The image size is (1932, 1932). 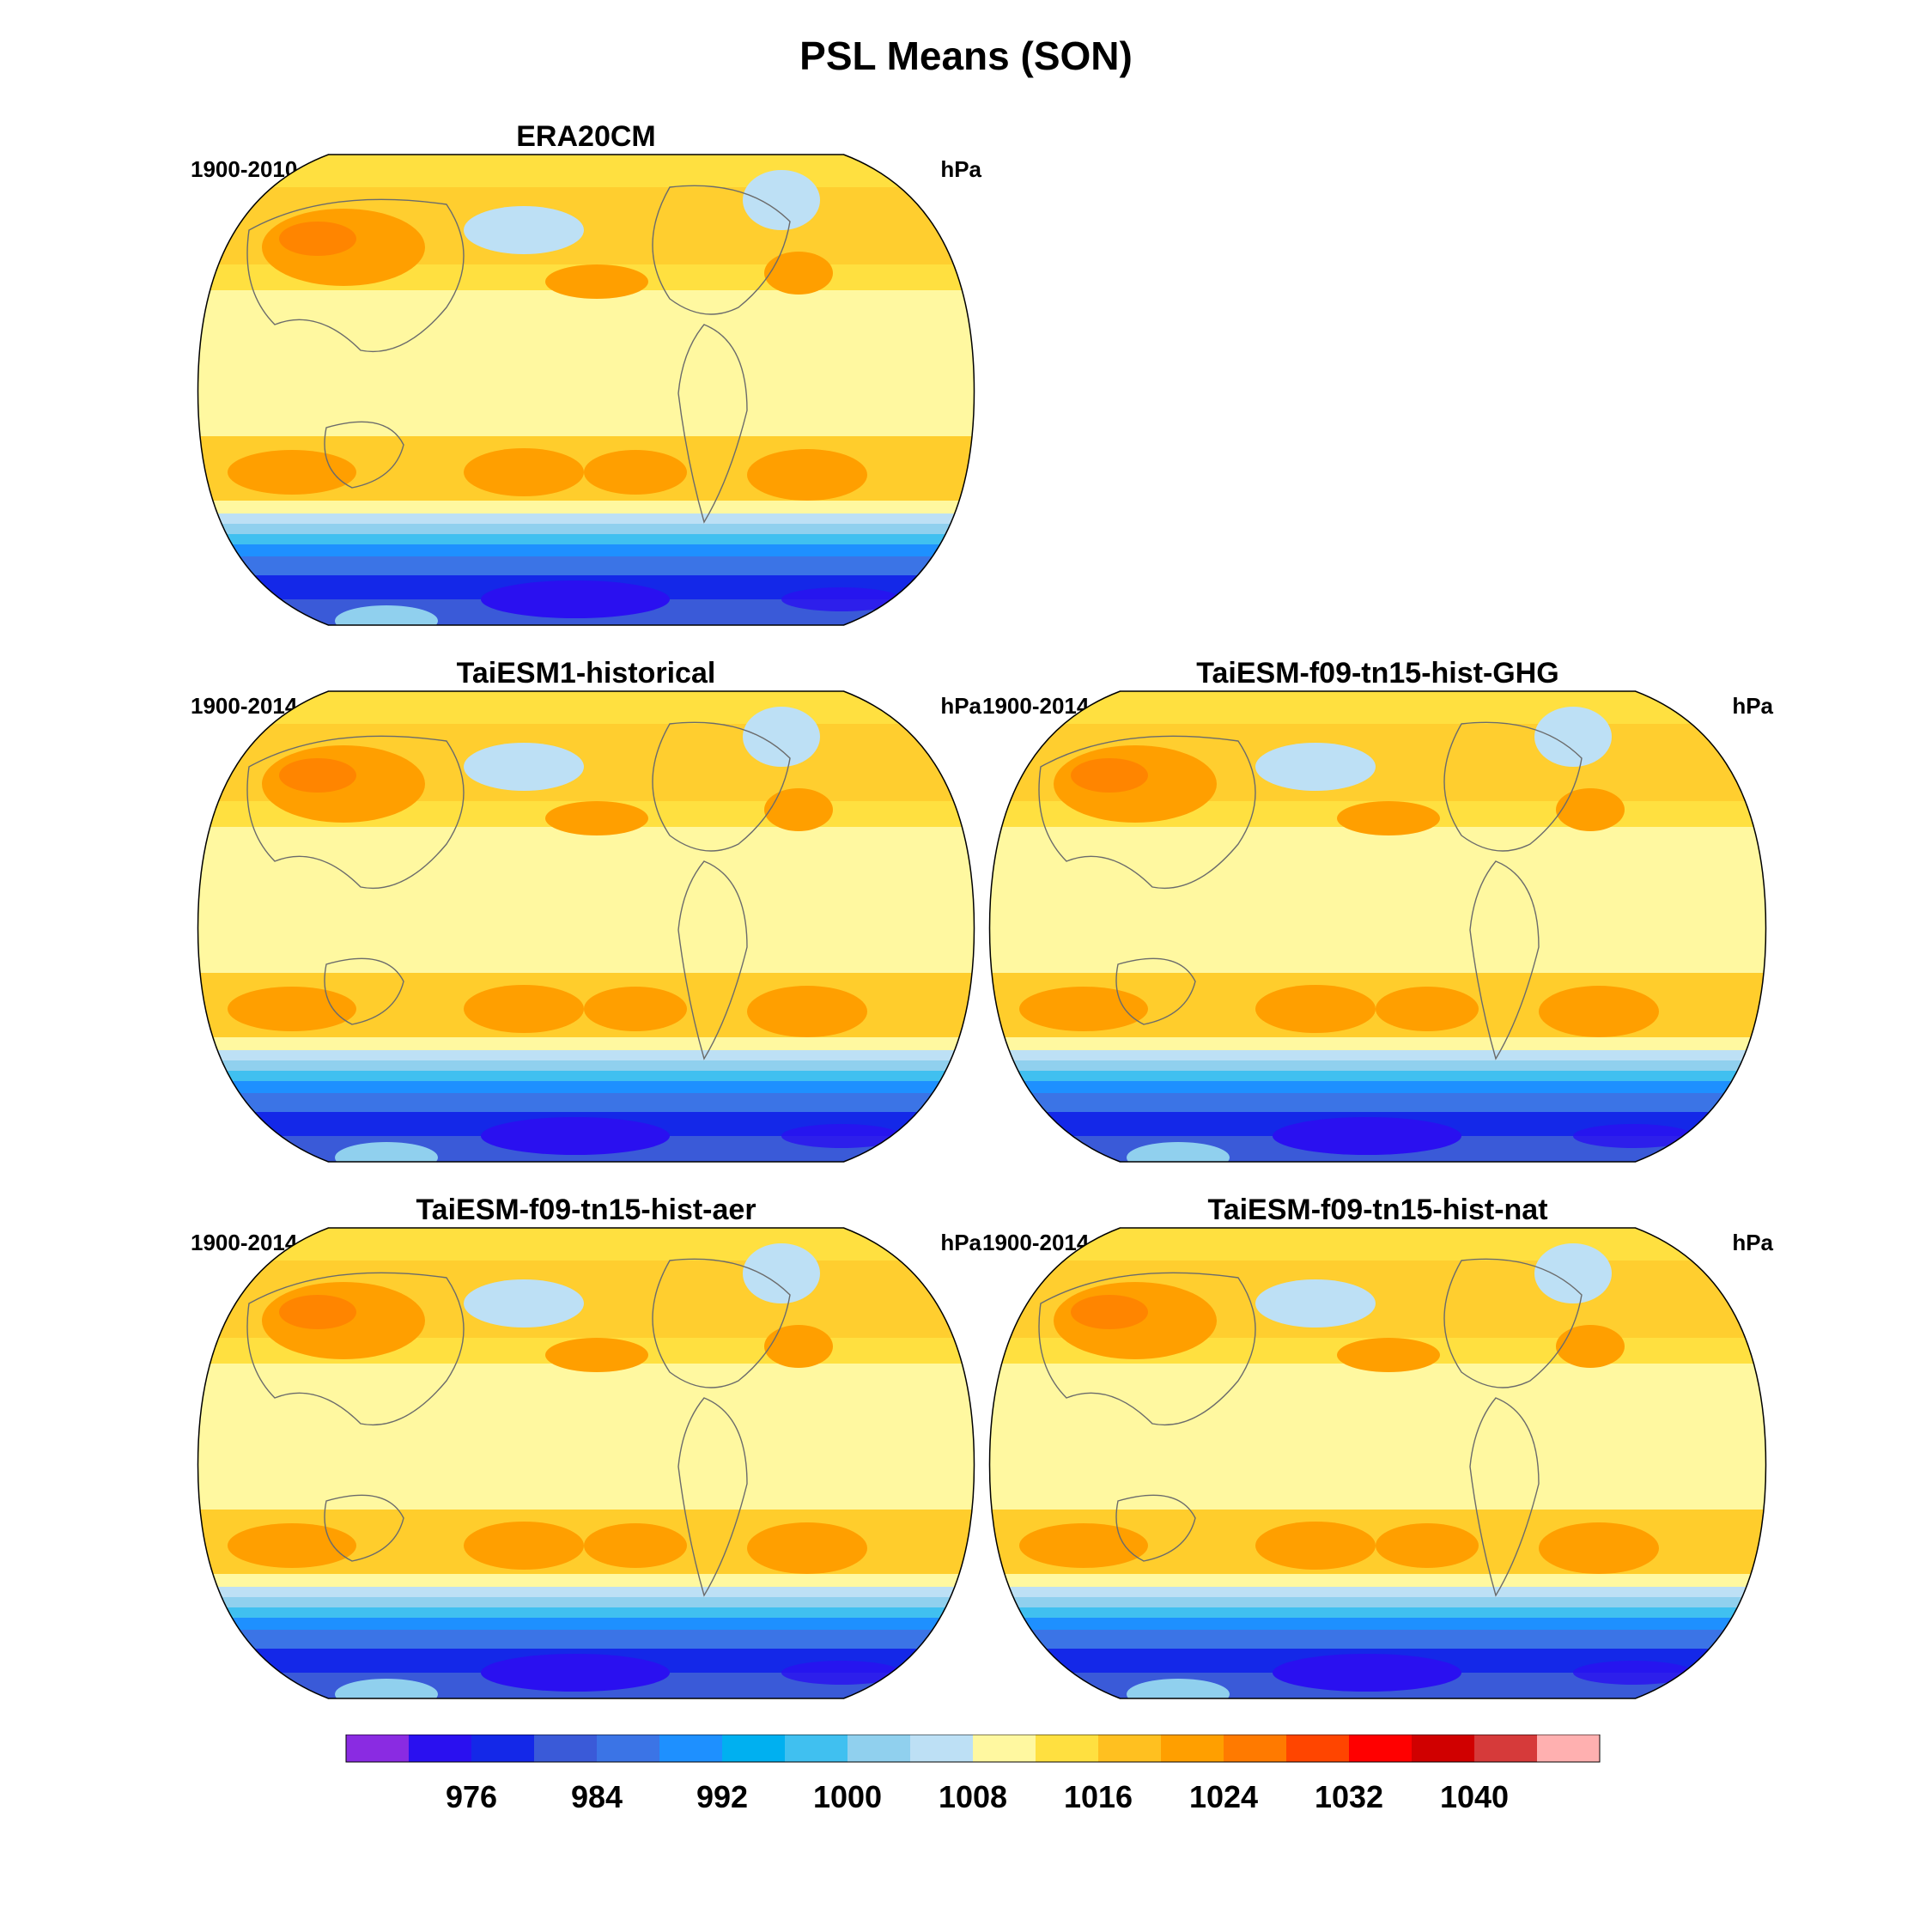 What do you see at coordinates (1378, 1210) in the screenshot?
I see `panel-title: TaiESM-f09-tn15-hist-nat` at bounding box center [1378, 1210].